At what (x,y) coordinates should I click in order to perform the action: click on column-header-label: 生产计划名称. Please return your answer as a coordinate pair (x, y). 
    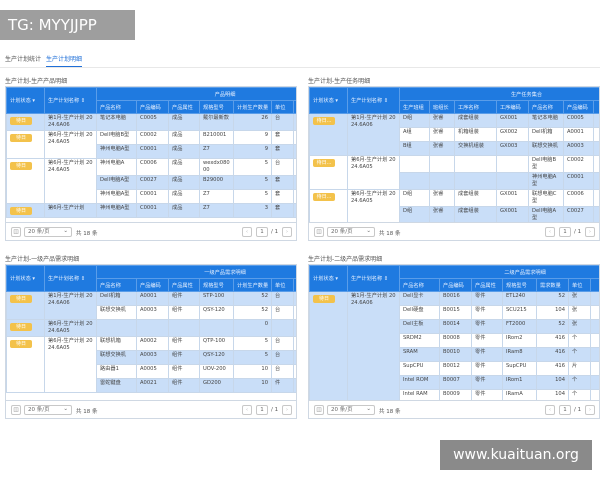
    Looking at the image, I should click on (64, 101).